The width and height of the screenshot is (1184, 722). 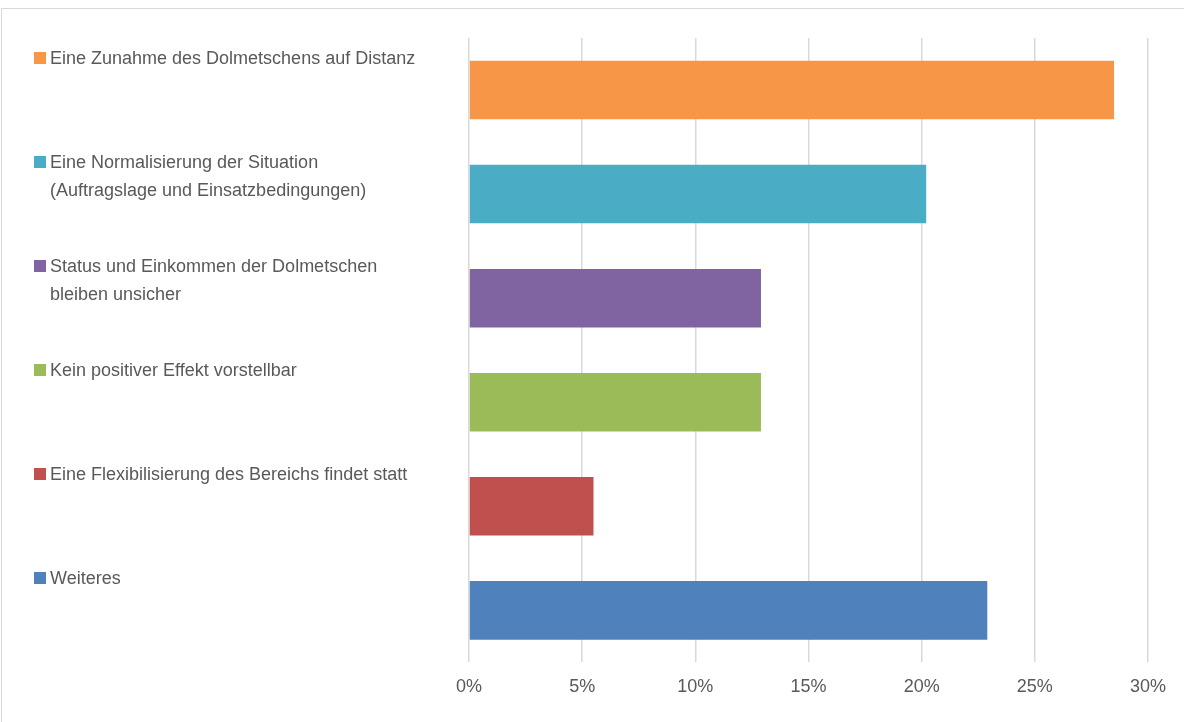 What do you see at coordinates (582, 686) in the screenshot?
I see `x-tick-label: 5%` at bounding box center [582, 686].